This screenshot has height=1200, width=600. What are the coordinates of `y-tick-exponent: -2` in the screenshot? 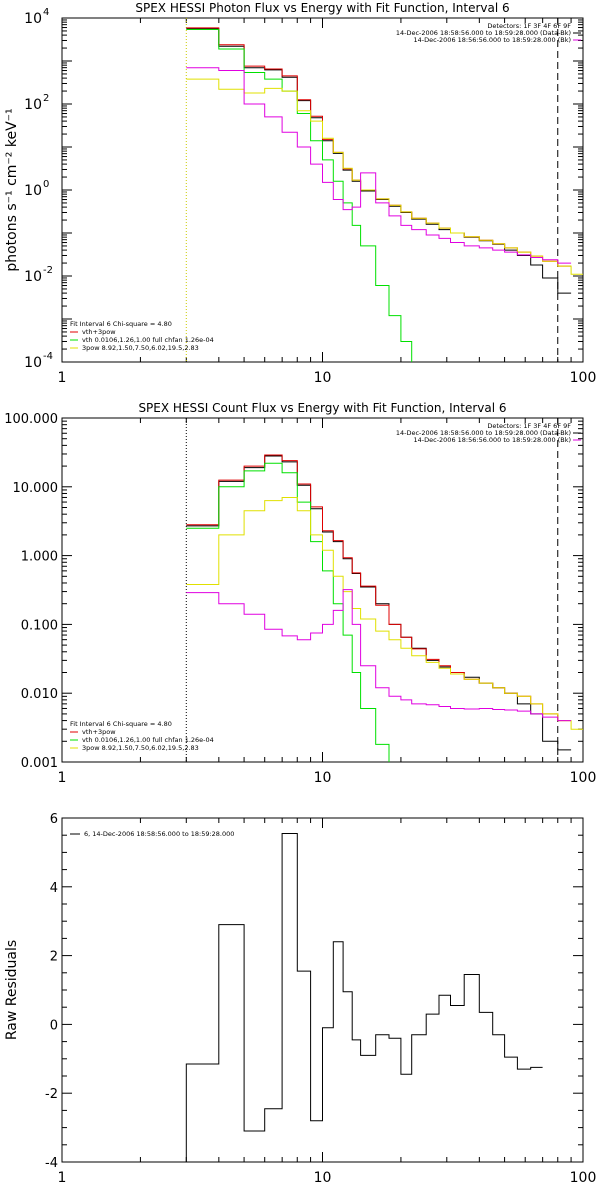 It's located at (48, 270).